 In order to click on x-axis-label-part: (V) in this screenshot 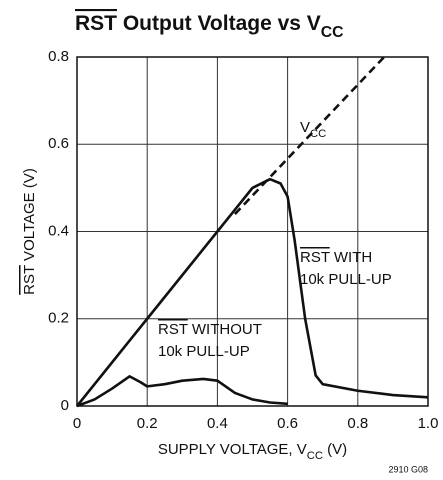, I will do `click(335, 449)`.